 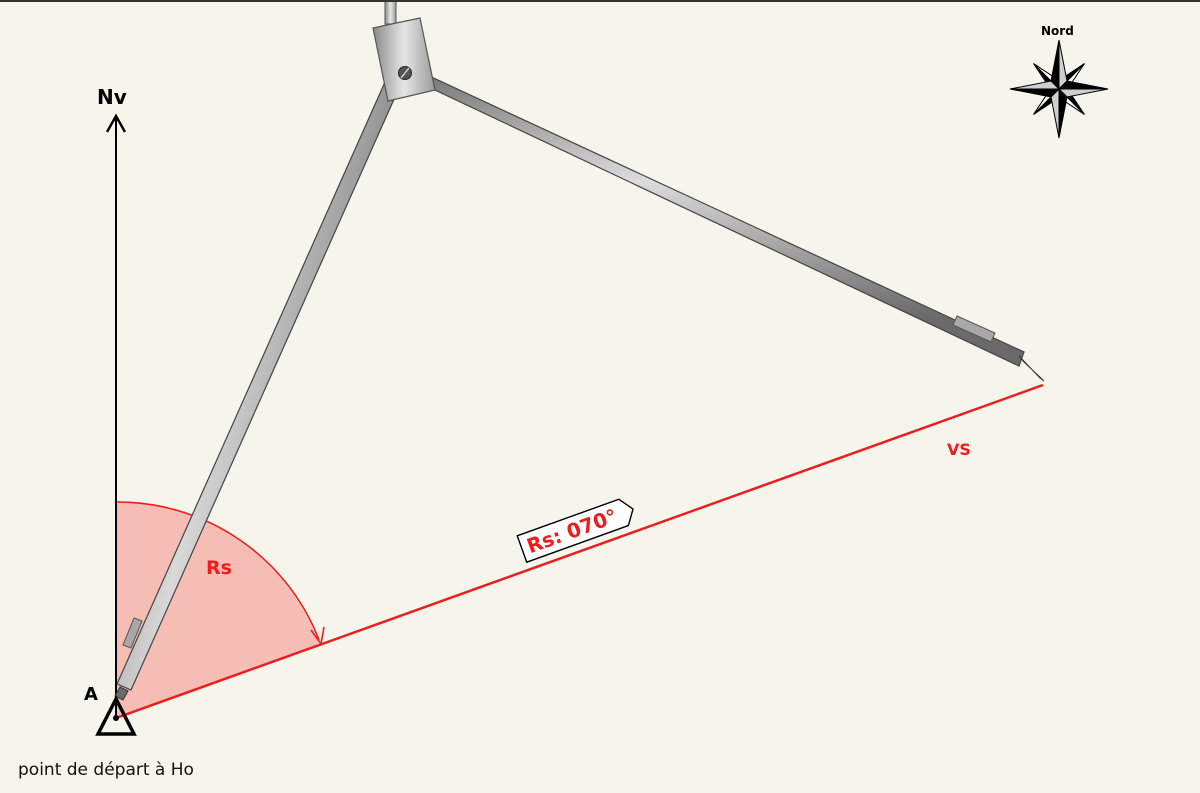 I want to click on route-label-text: Rs: 070°, so click(x=572, y=531).